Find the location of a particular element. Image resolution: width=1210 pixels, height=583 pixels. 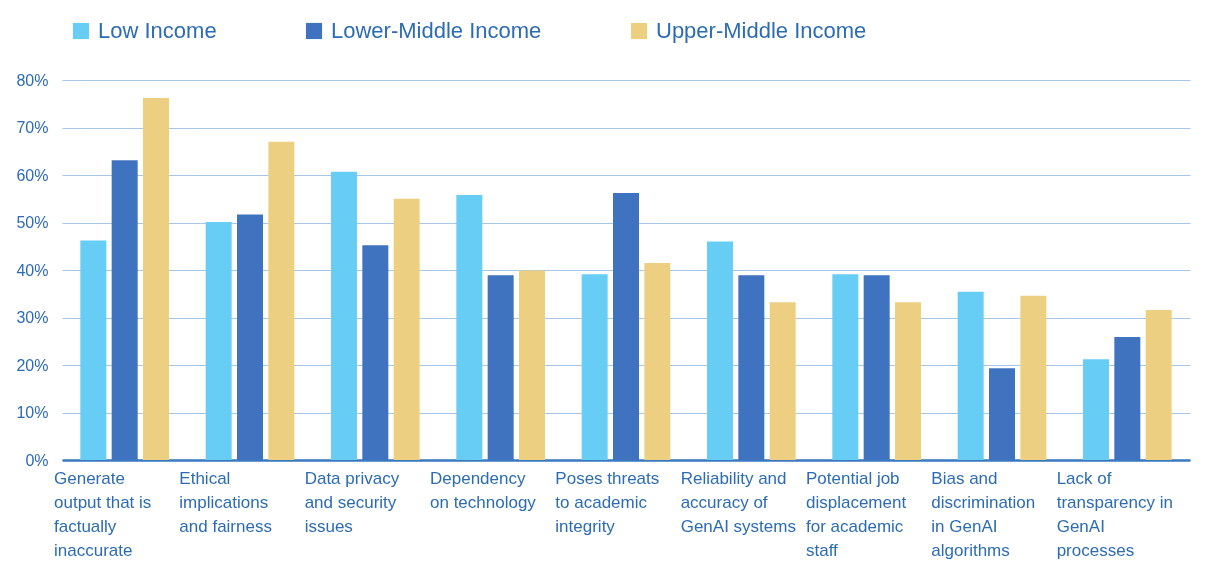

y-tick-label: 50% is located at coordinates (32, 222).